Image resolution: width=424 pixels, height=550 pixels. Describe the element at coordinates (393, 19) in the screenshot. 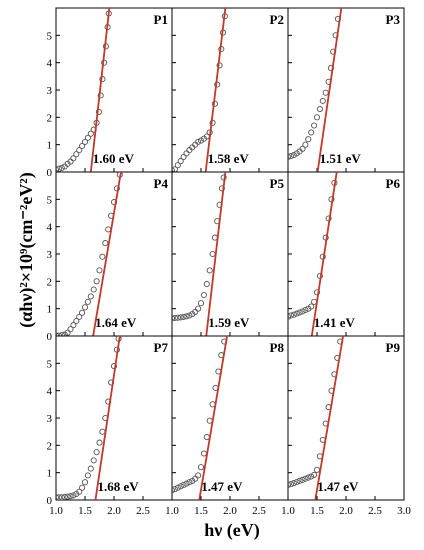

I see `panel-label: P3` at that location.